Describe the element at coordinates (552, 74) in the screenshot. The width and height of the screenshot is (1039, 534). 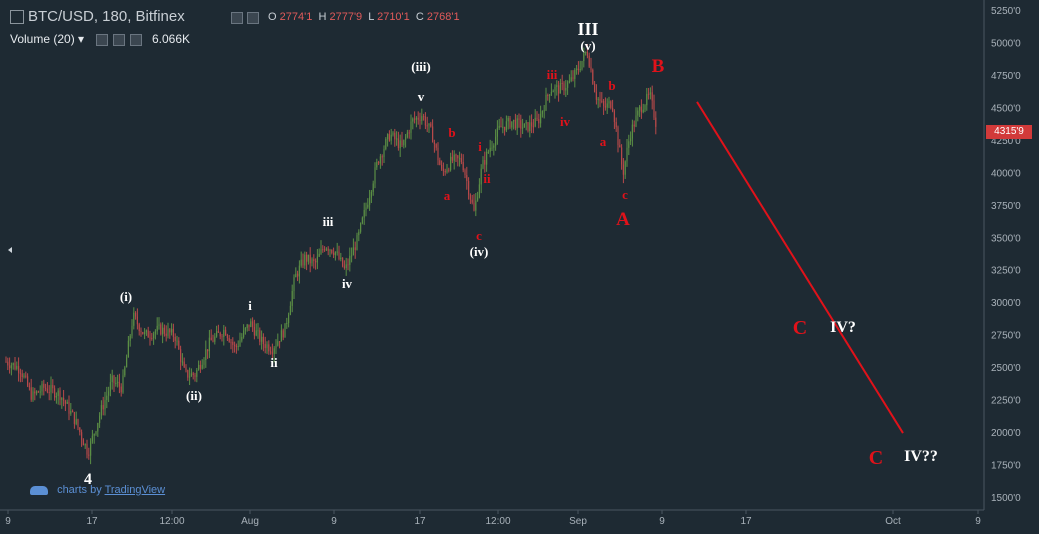
I see `wave-label: iii` at that location.